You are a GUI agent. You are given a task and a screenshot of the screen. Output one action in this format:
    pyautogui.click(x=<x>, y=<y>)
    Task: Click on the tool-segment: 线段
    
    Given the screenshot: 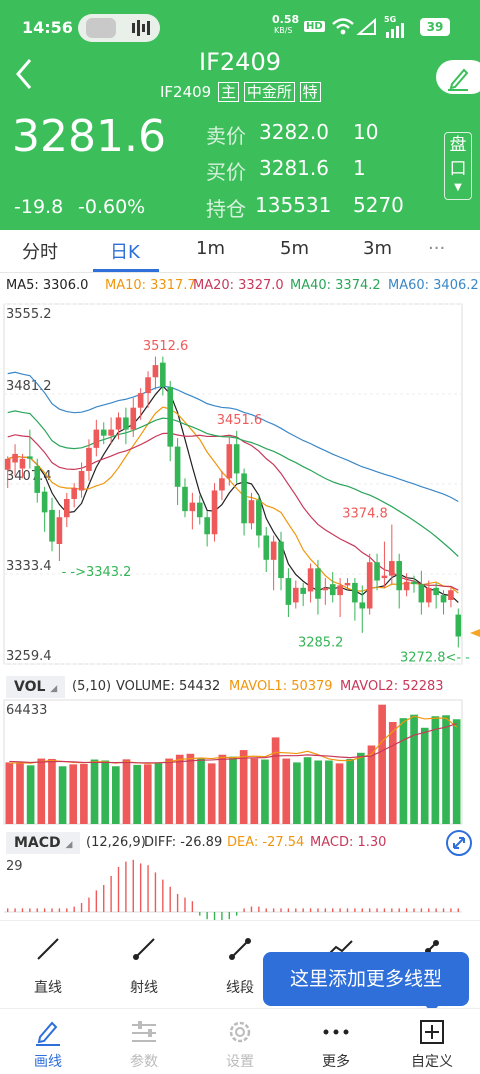 What is the action you would take?
    pyautogui.click(x=240, y=965)
    